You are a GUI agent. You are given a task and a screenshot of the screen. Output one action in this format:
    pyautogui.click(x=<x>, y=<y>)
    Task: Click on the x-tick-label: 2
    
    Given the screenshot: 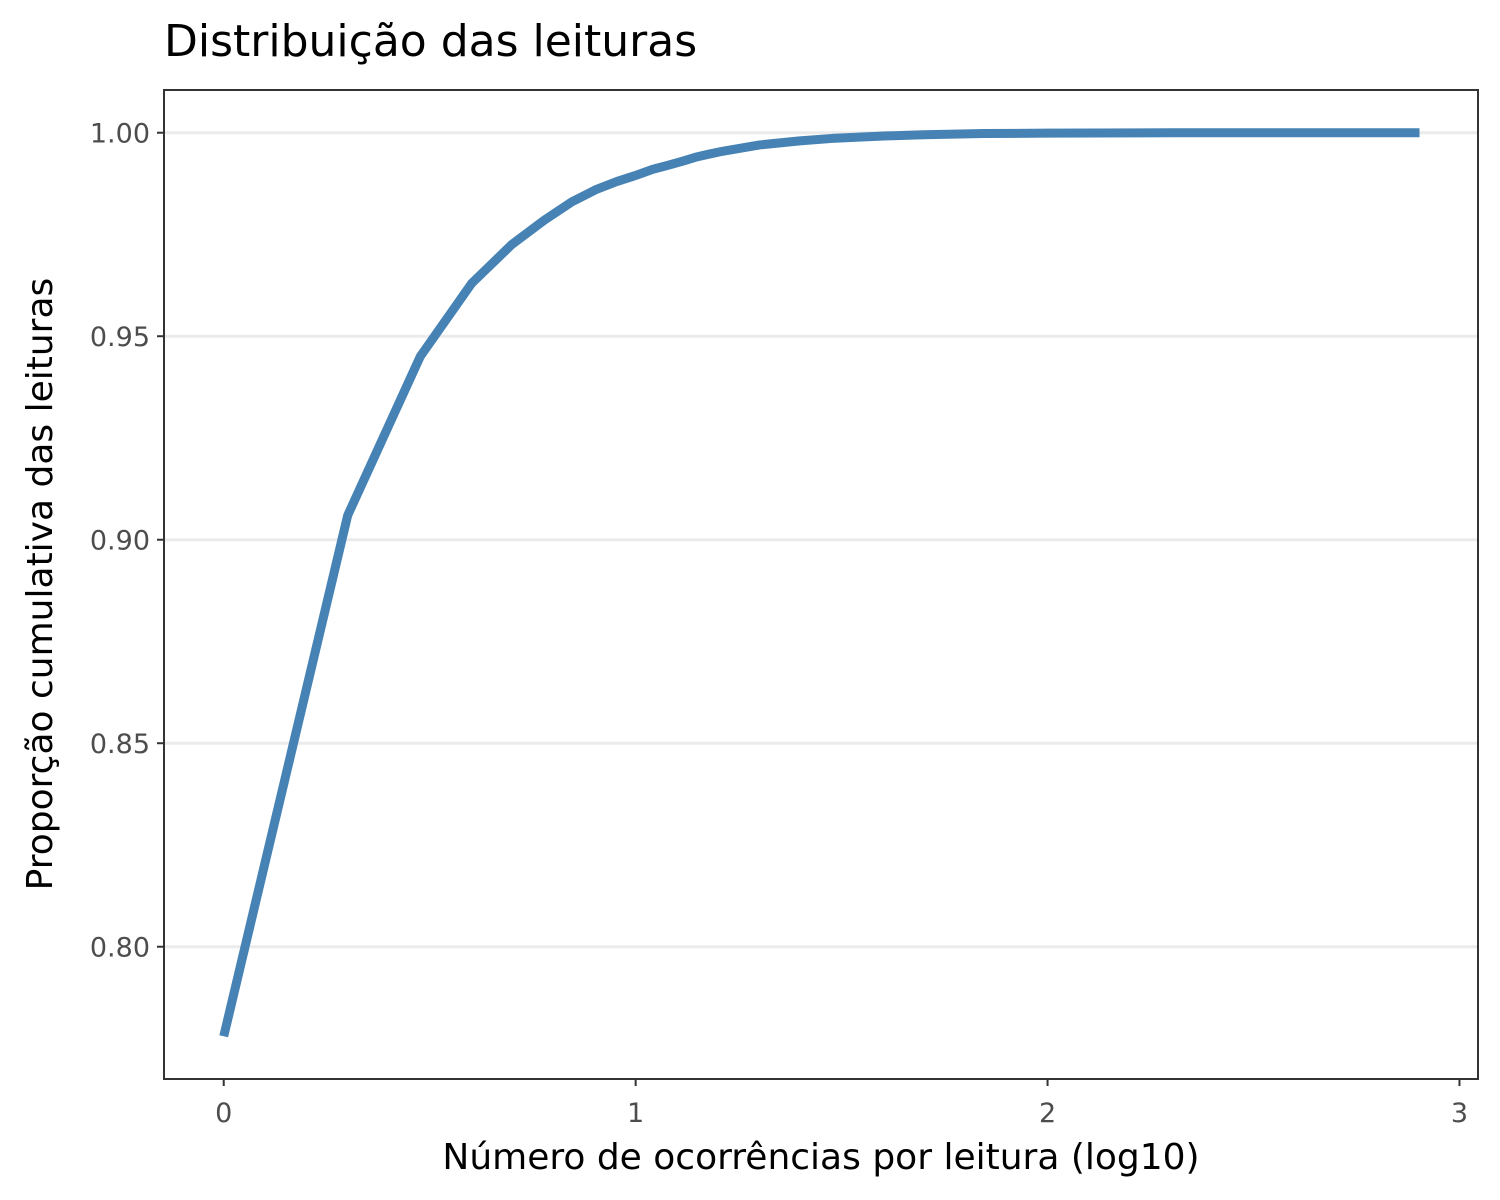 What is the action you would take?
    pyautogui.click(x=1047, y=1113)
    